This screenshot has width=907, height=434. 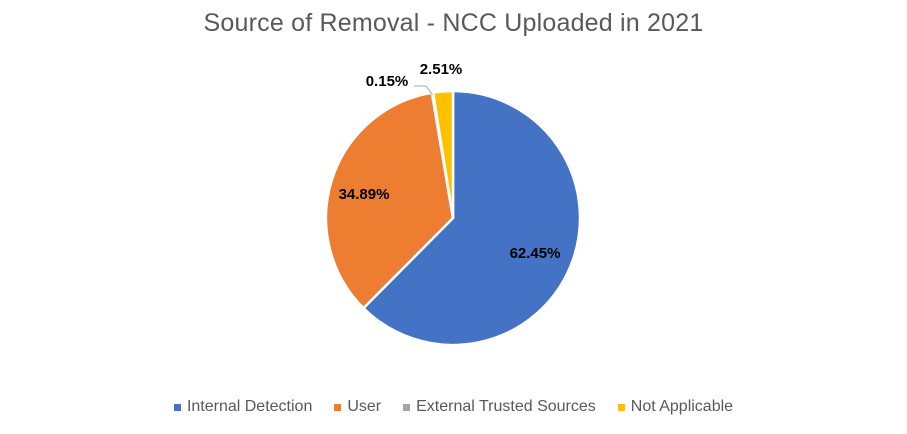 What do you see at coordinates (682, 406) in the screenshot?
I see `legend-label: Not Applicable` at bounding box center [682, 406].